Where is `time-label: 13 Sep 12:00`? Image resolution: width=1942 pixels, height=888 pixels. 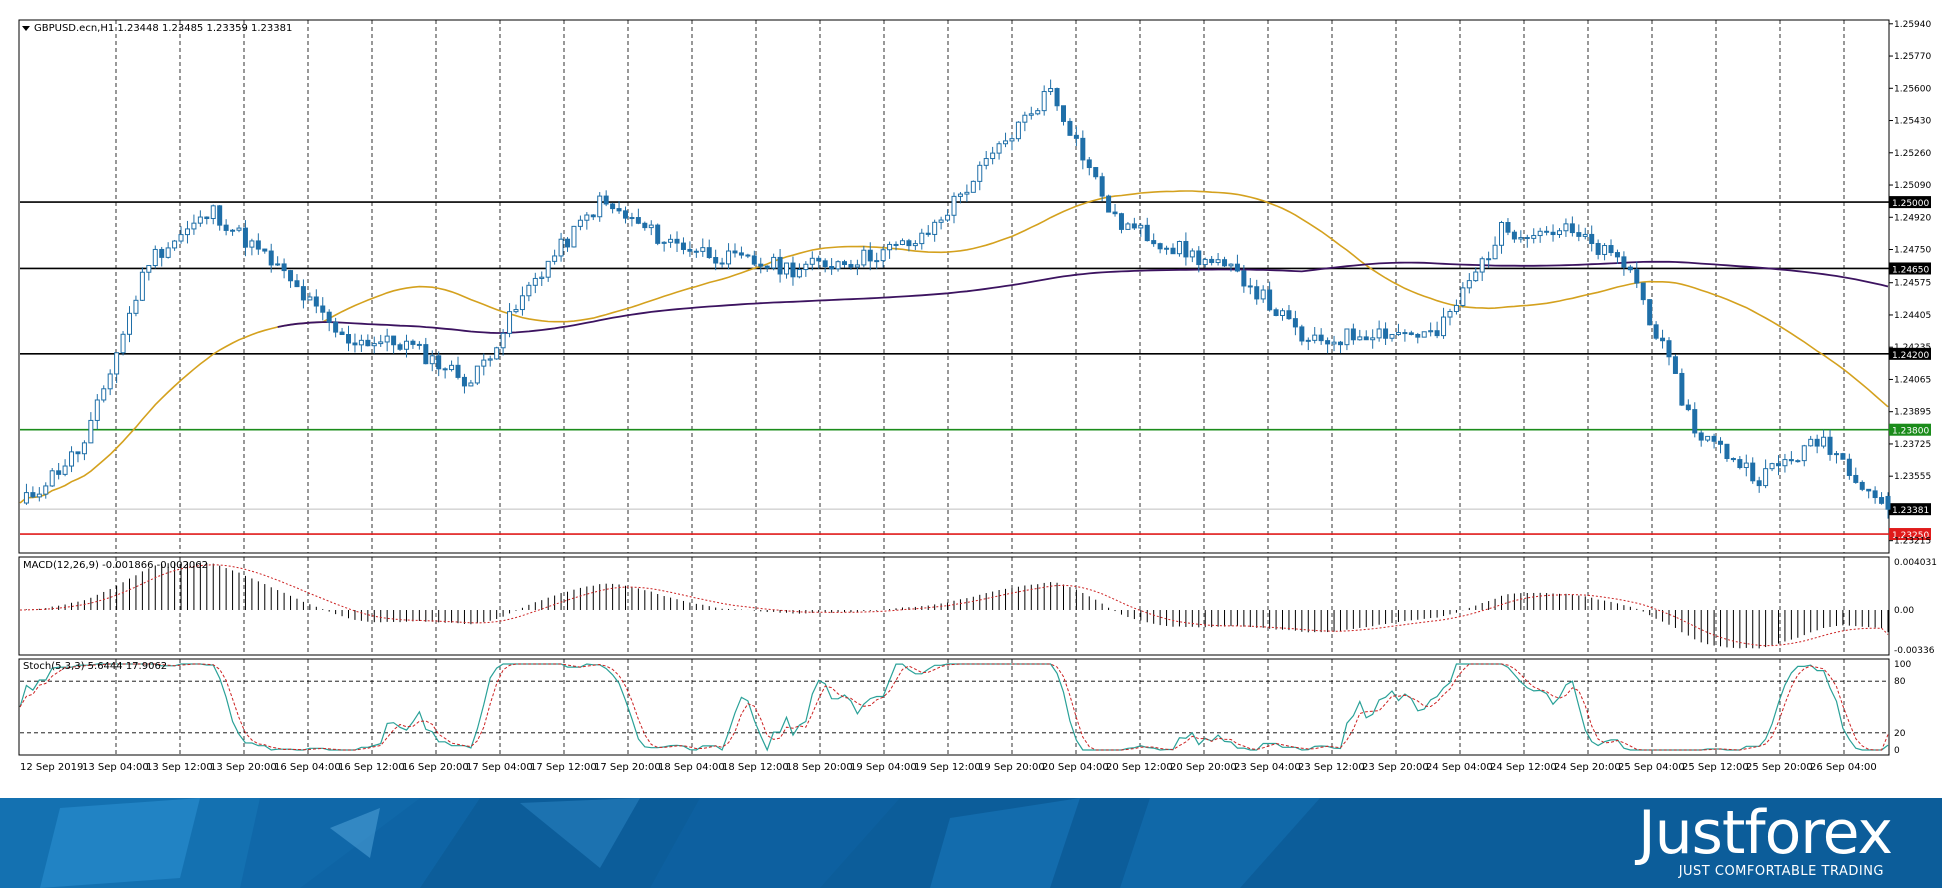
time-label: 13 Sep 12:00 is located at coordinates (179, 767).